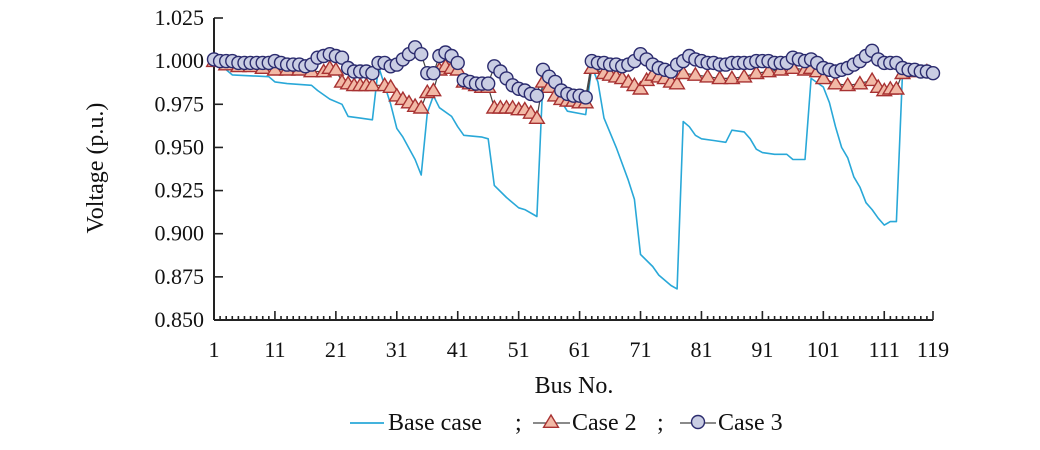 The width and height of the screenshot is (1040, 450). I want to click on x-tick-label: 31, so click(397, 349).